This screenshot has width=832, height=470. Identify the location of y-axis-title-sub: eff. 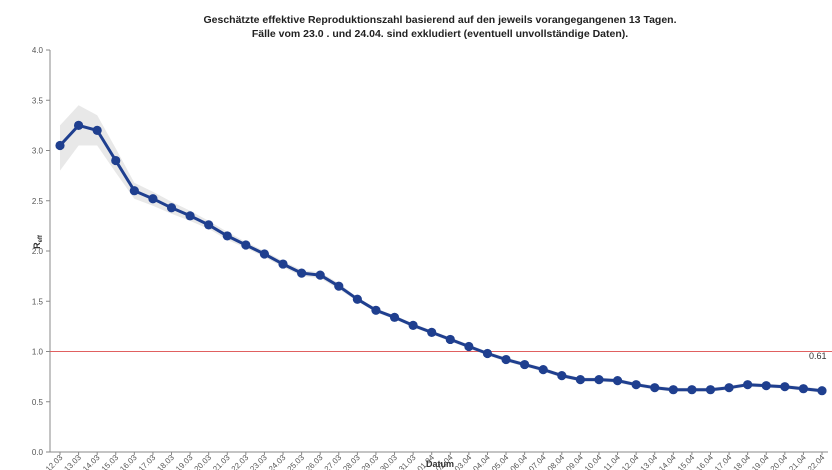
(41, 238).